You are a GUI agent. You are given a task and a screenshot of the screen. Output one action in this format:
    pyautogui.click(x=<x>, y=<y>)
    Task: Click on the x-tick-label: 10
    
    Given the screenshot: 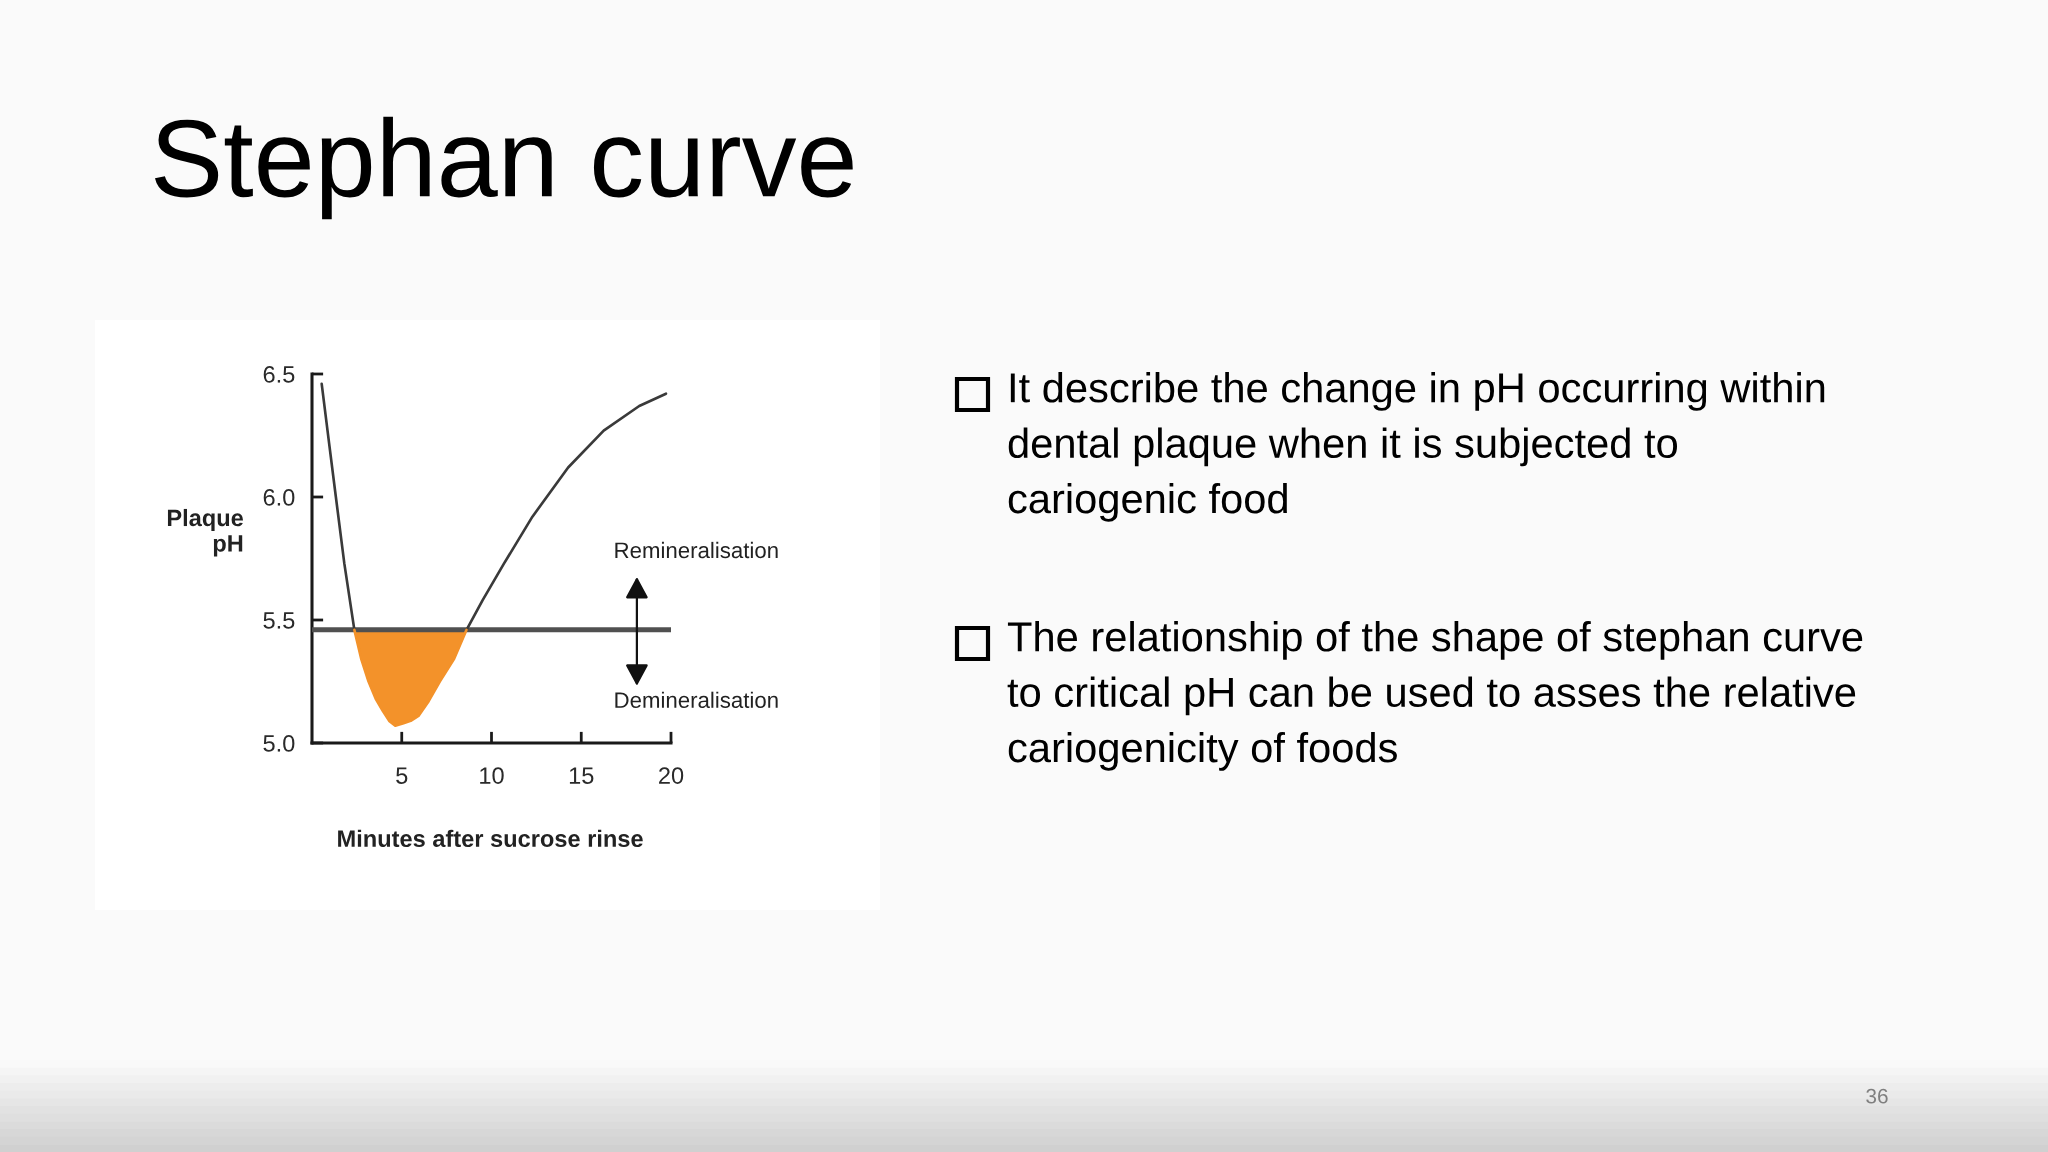 What is the action you would take?
    pyautogui.click(x=492, y=775)
    